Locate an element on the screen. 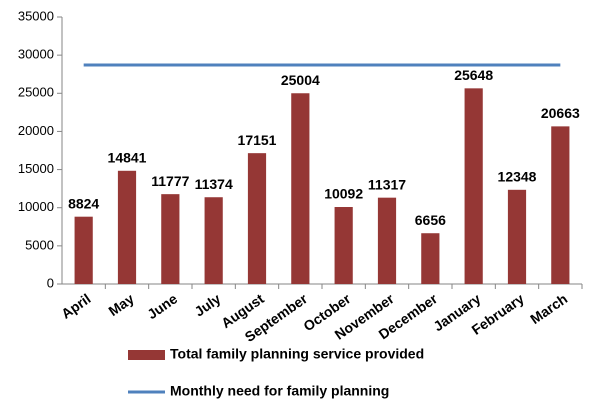  data-label: 25648 is located at coordinates (473, 75).